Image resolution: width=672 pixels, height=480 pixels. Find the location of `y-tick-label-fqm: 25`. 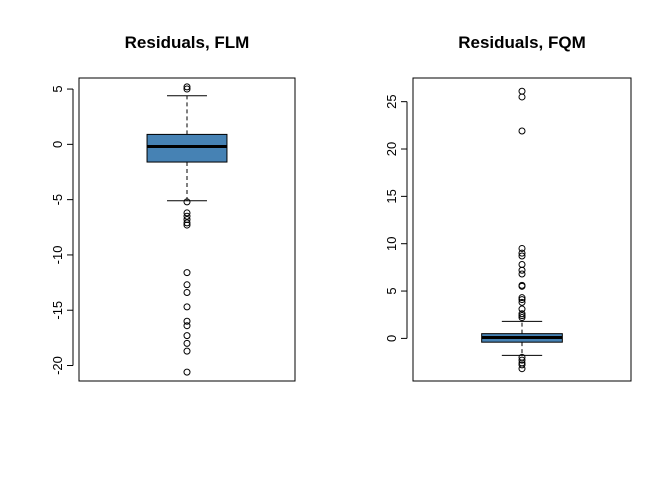

y-tick-label-fqm: 25 is located at coordinates (391, 101).